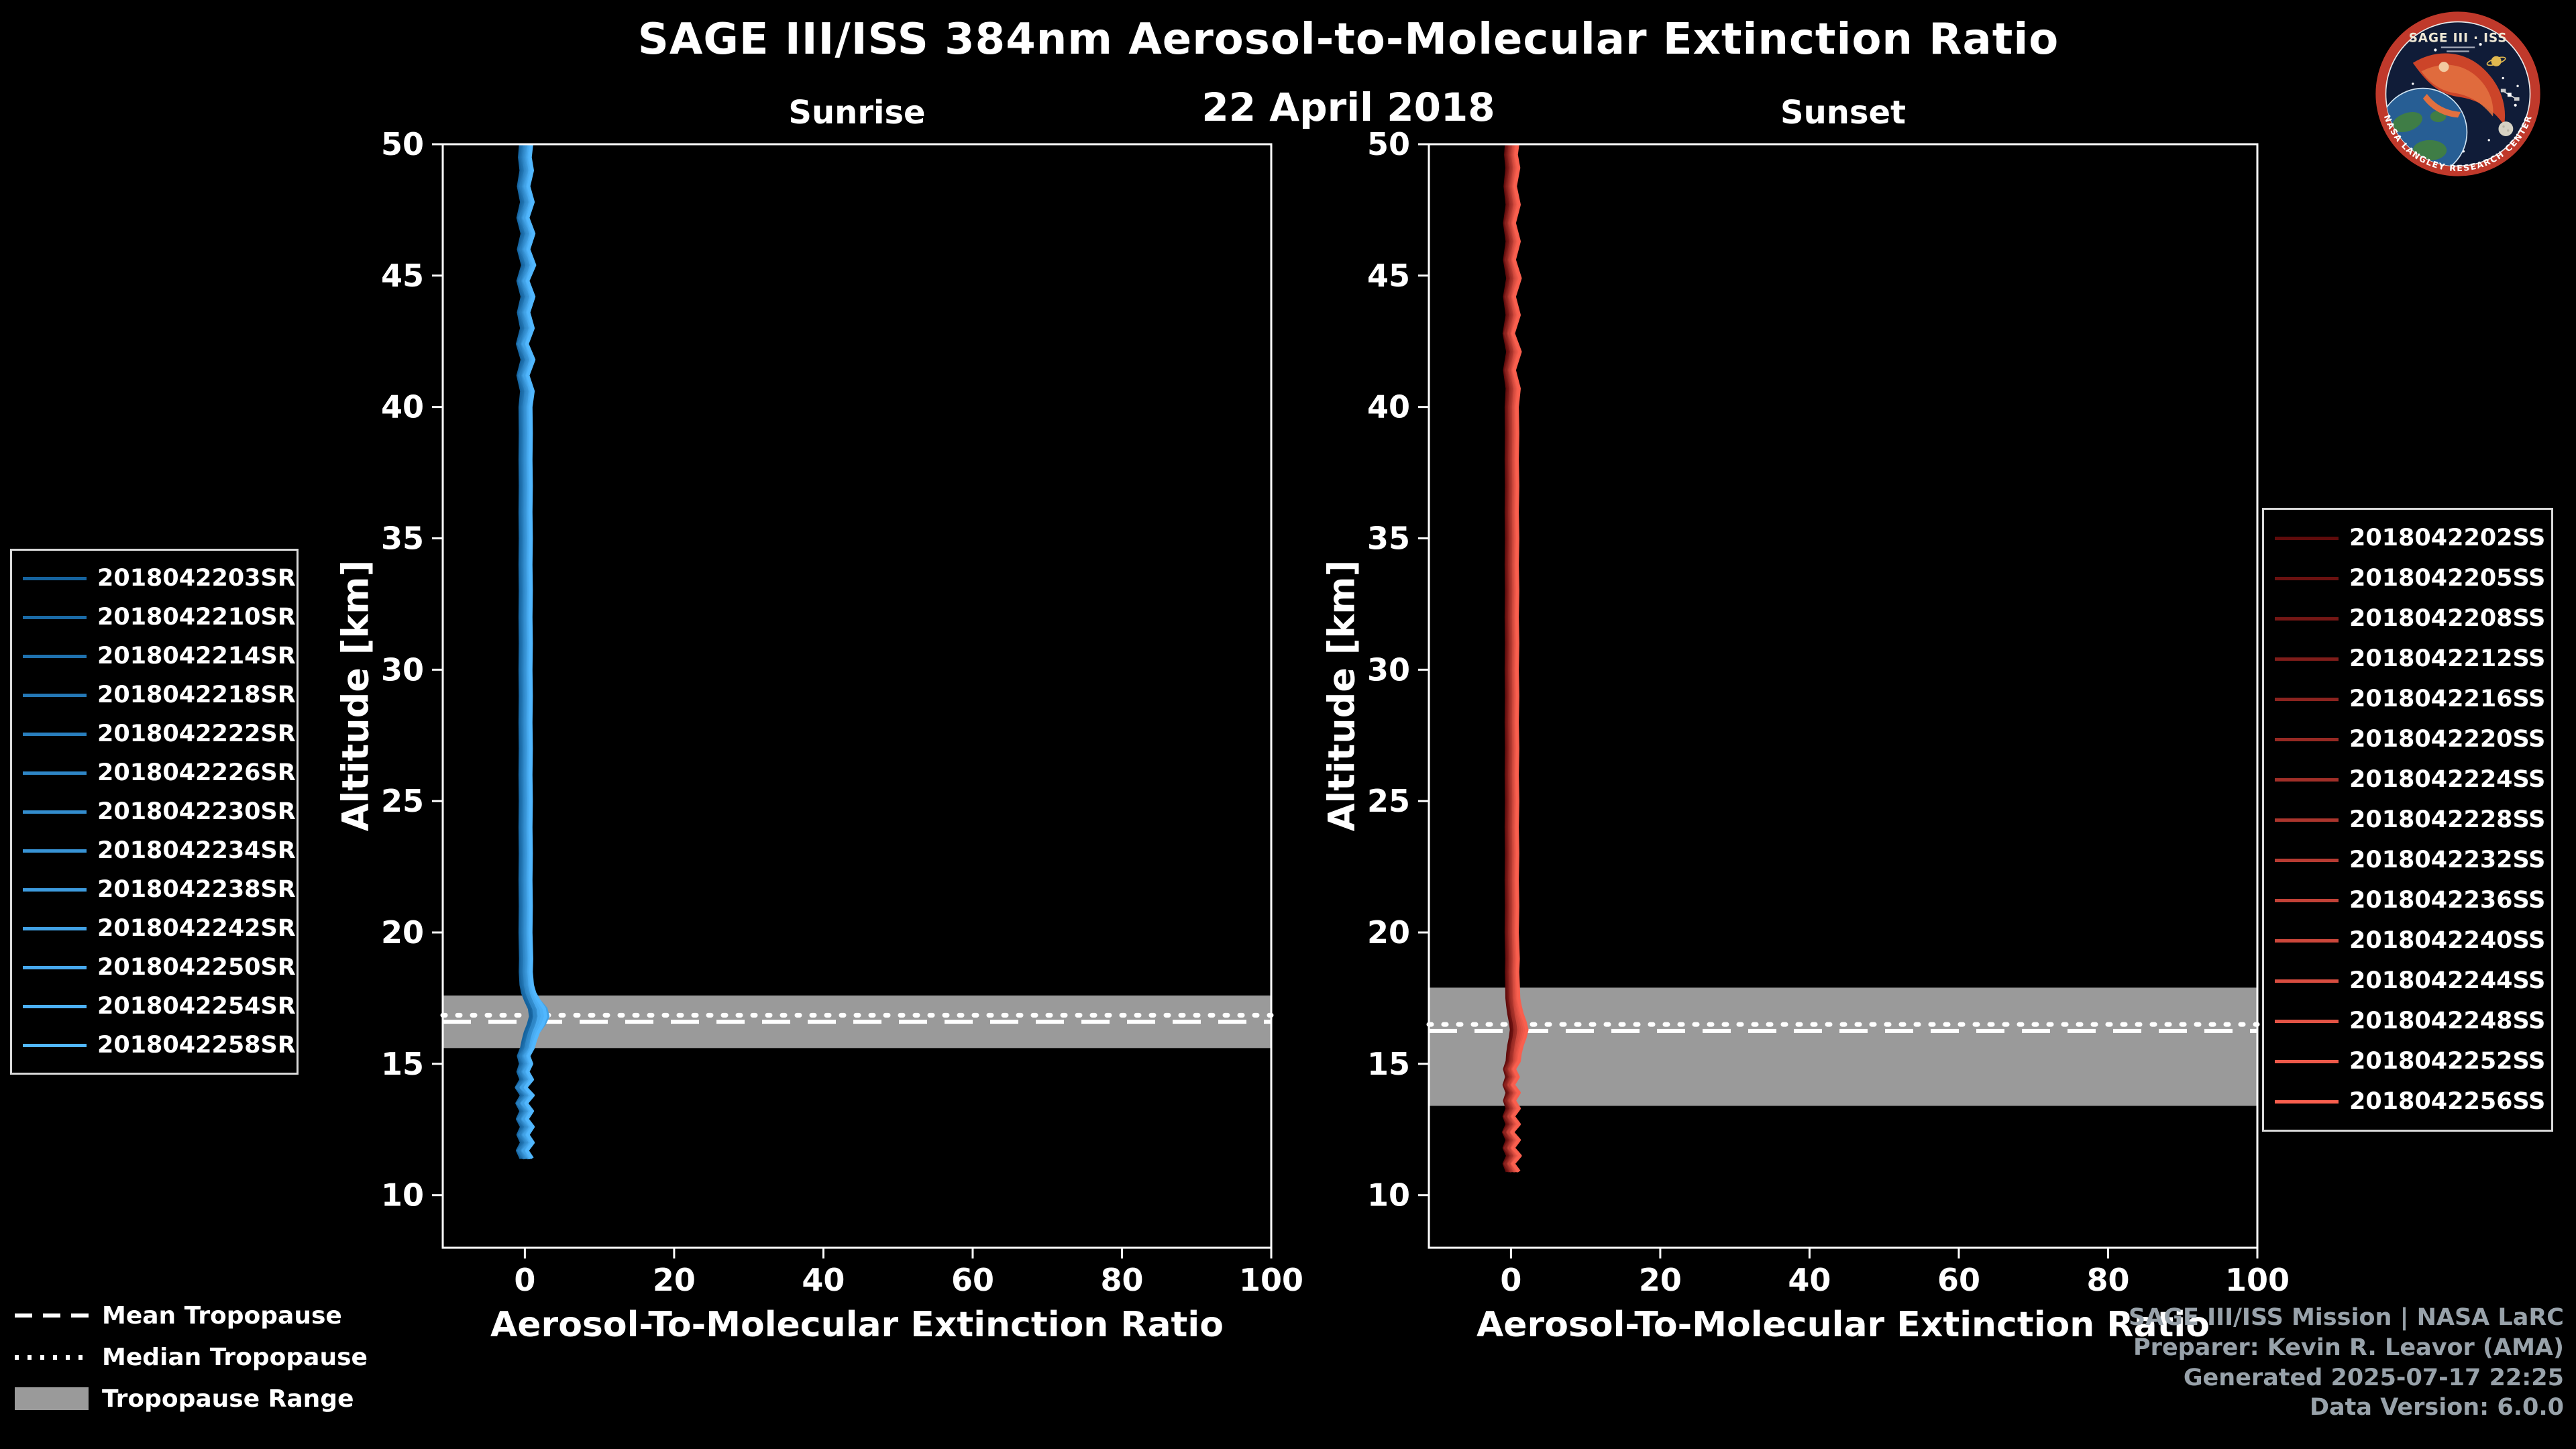 The width and height of the screenshot is (2576, 1449). What do you see at coordinates (2447, 1101) in the screenshot?
I see `legend-label: 2018042256SS` at bounding box center [2447, 1101].